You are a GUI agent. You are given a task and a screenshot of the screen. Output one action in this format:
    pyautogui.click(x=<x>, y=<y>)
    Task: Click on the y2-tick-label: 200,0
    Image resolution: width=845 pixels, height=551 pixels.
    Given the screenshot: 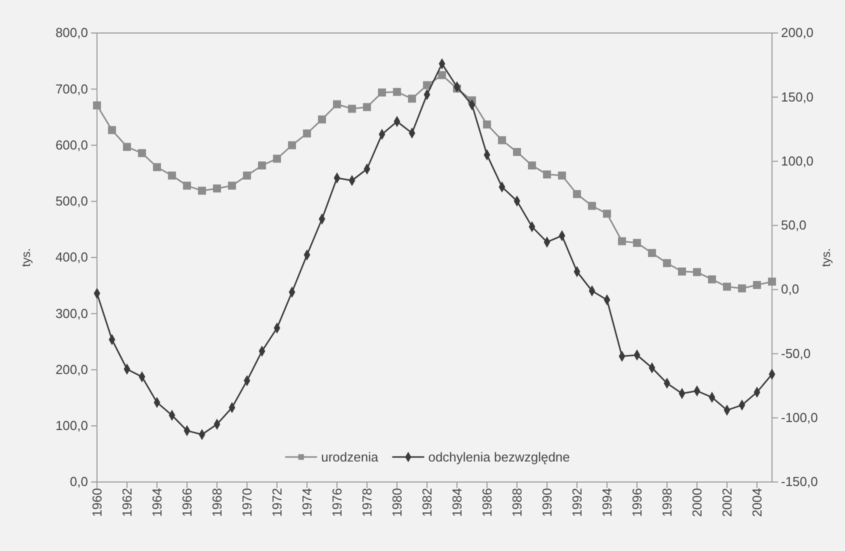 What is the action you would take?
    pyautogui.click(x=797, y=32)
    